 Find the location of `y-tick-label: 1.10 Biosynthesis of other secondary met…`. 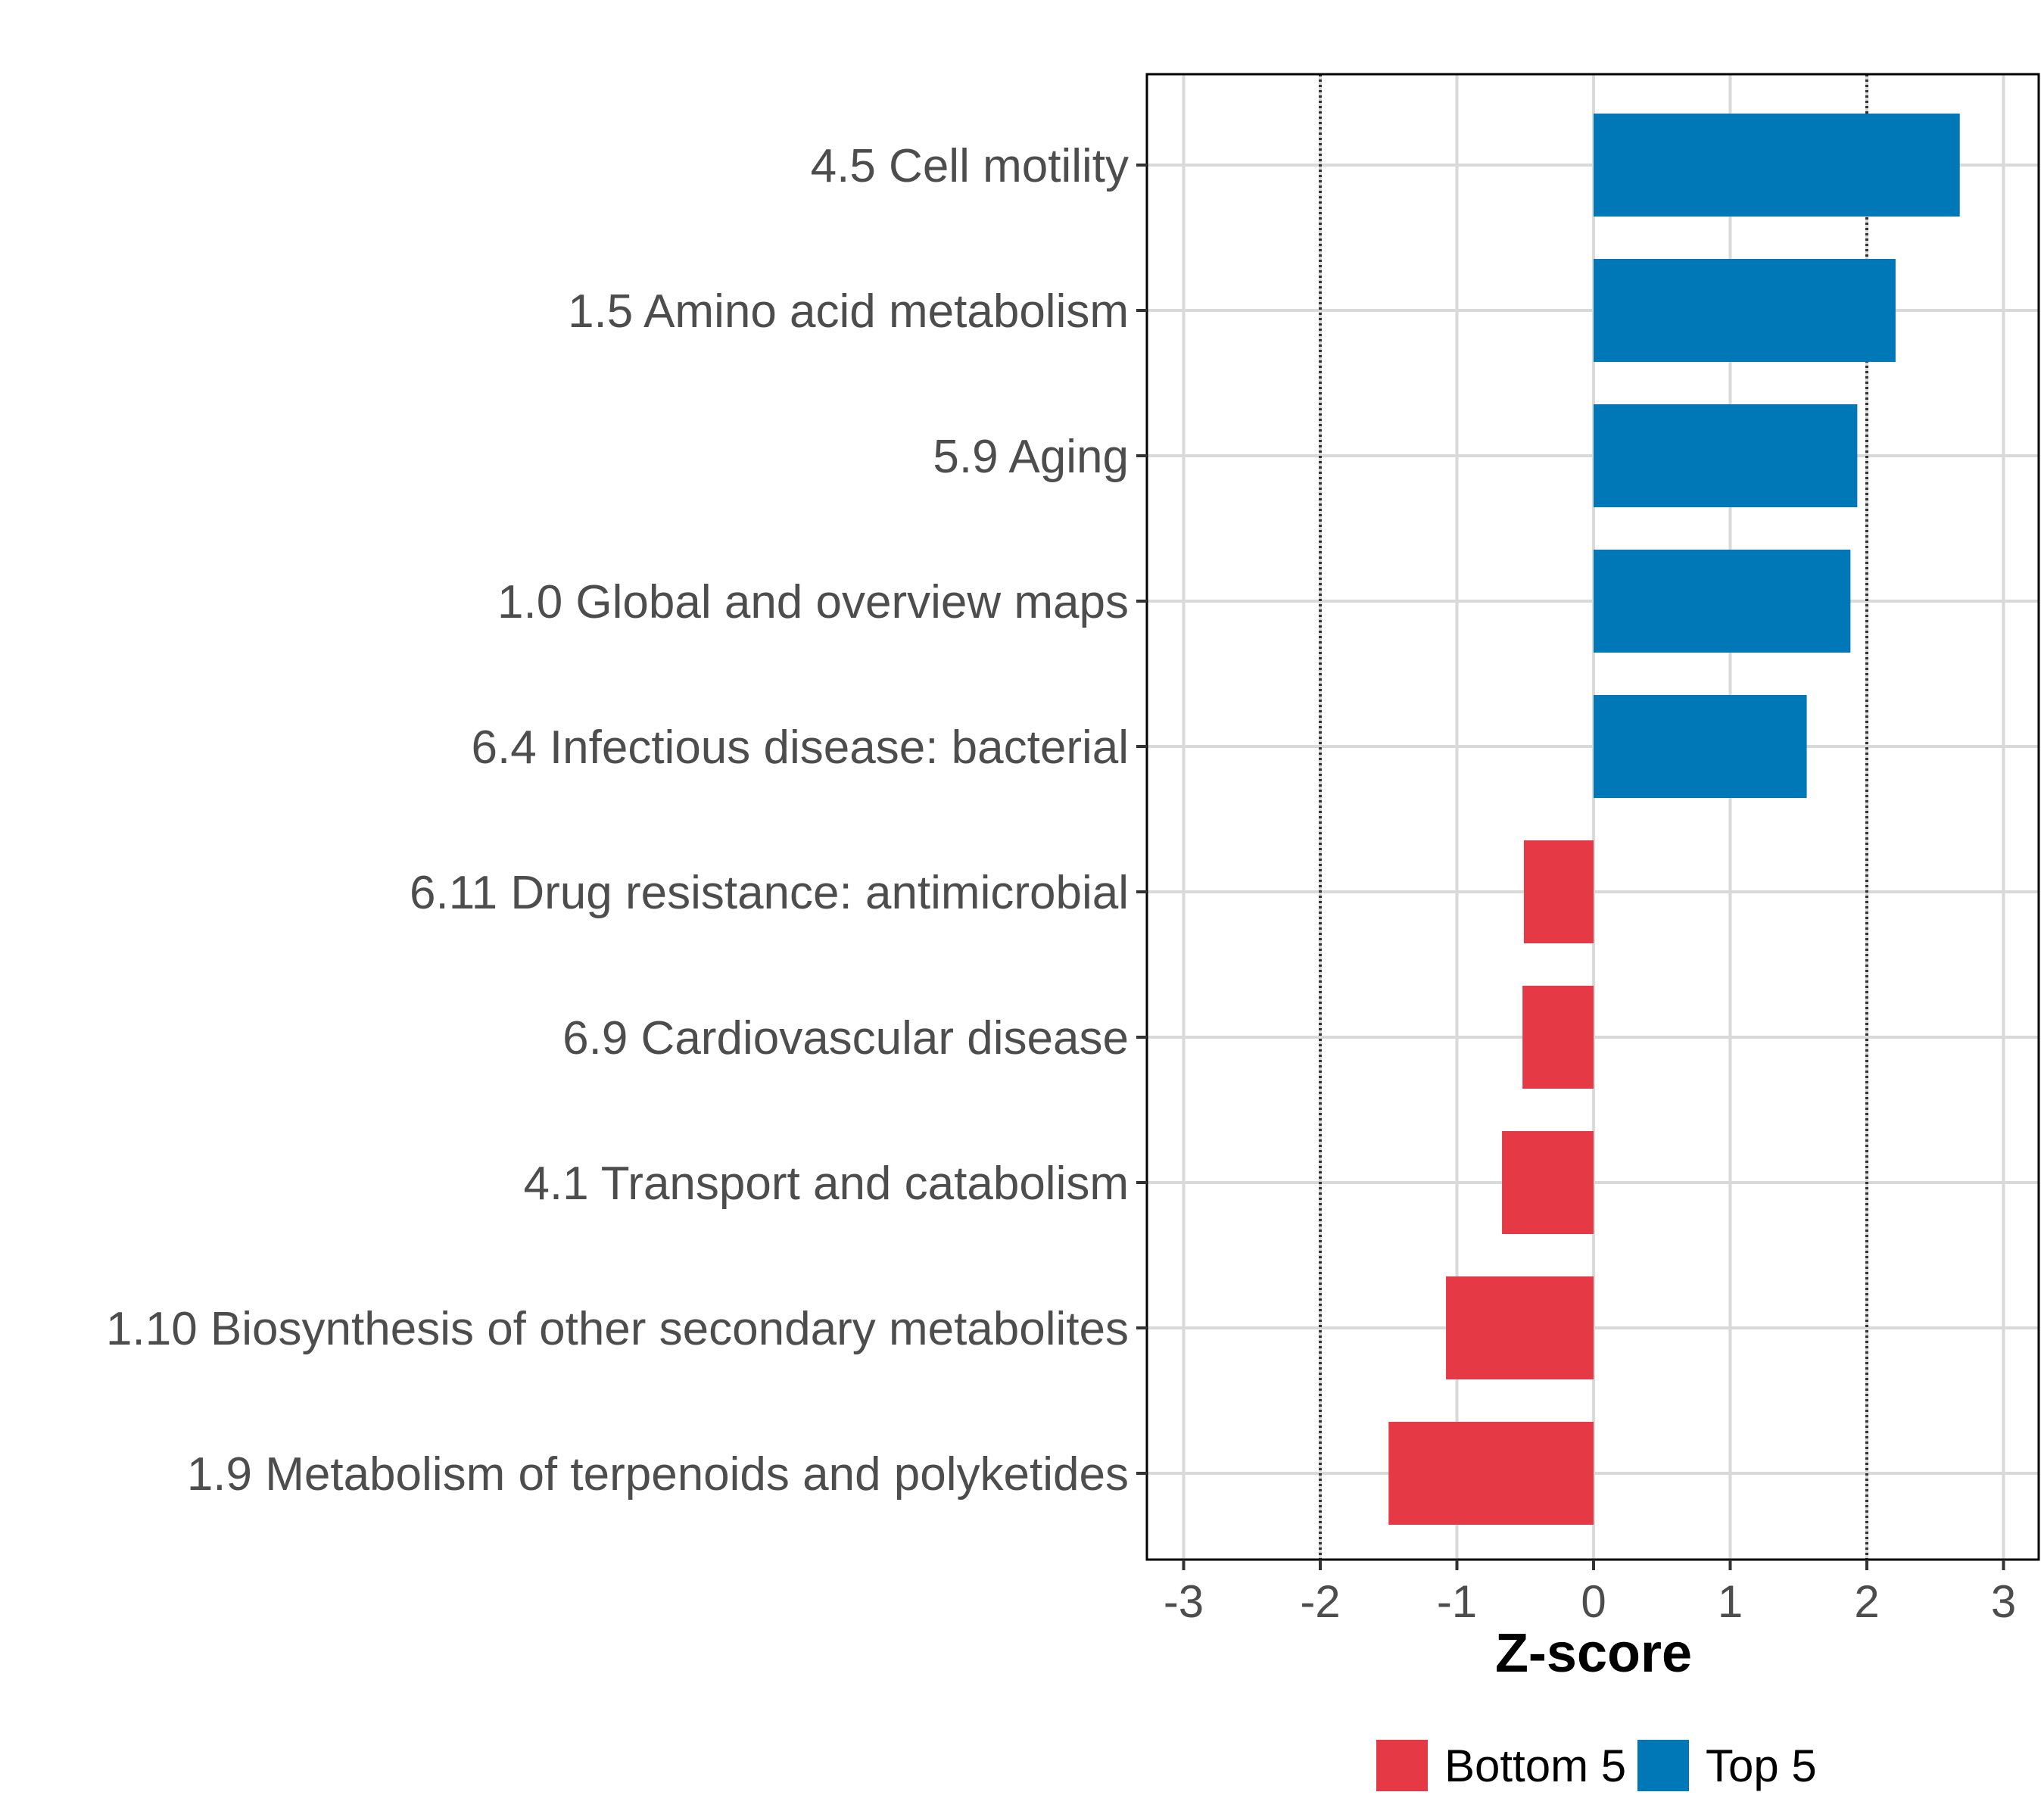

y-tick-label: 1.10 Biosynthesis of other secondary met… is located at coordinates (617, 1329).